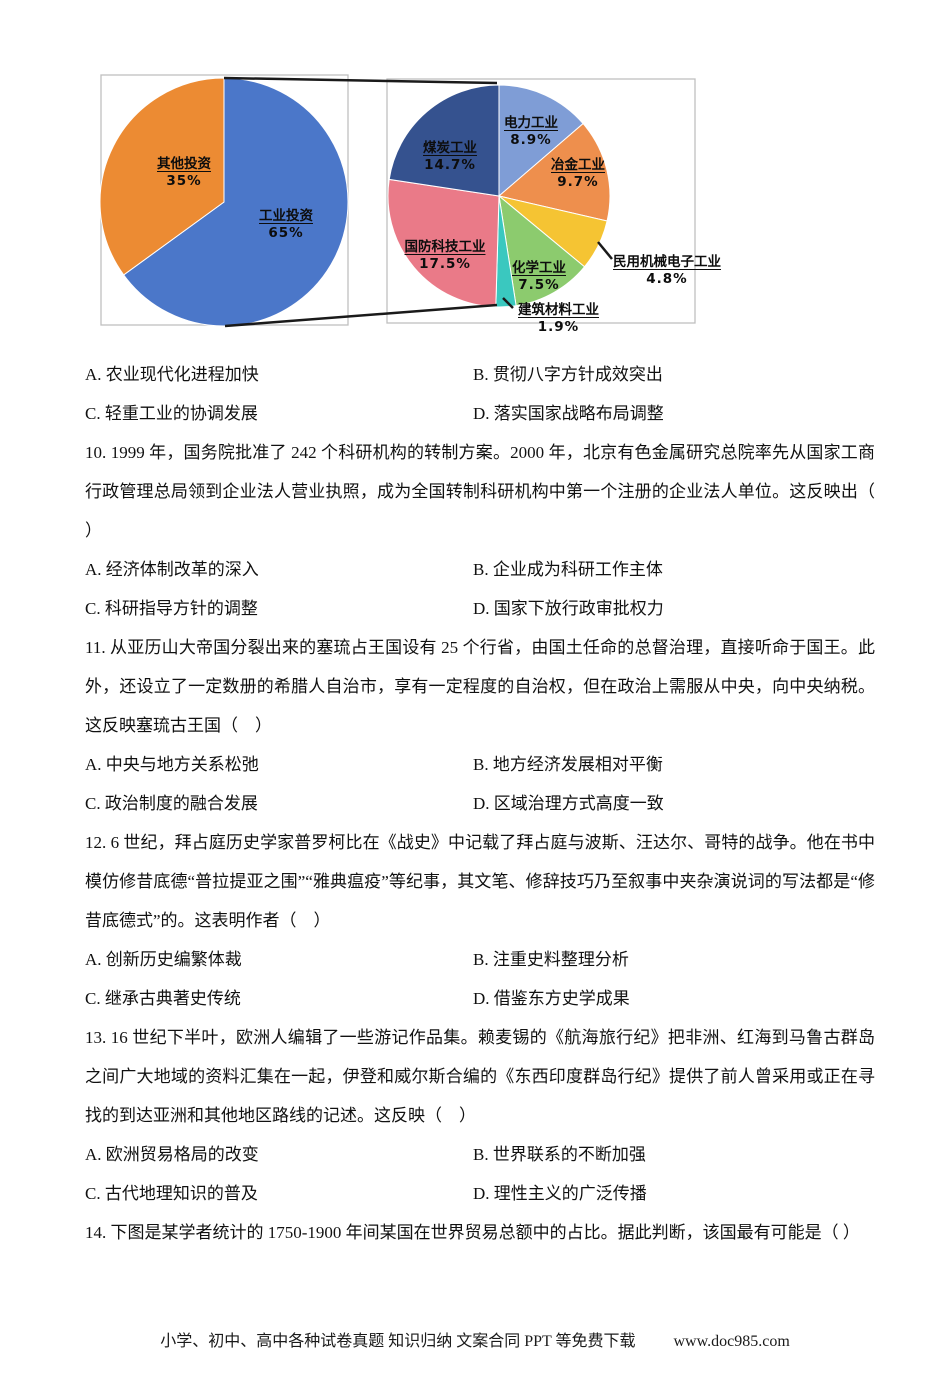 This screenshot has width=950, height=1399. I want to click on pie-label-defense-science-tech: 国防科技工业 17.5%, so click(445, 255).